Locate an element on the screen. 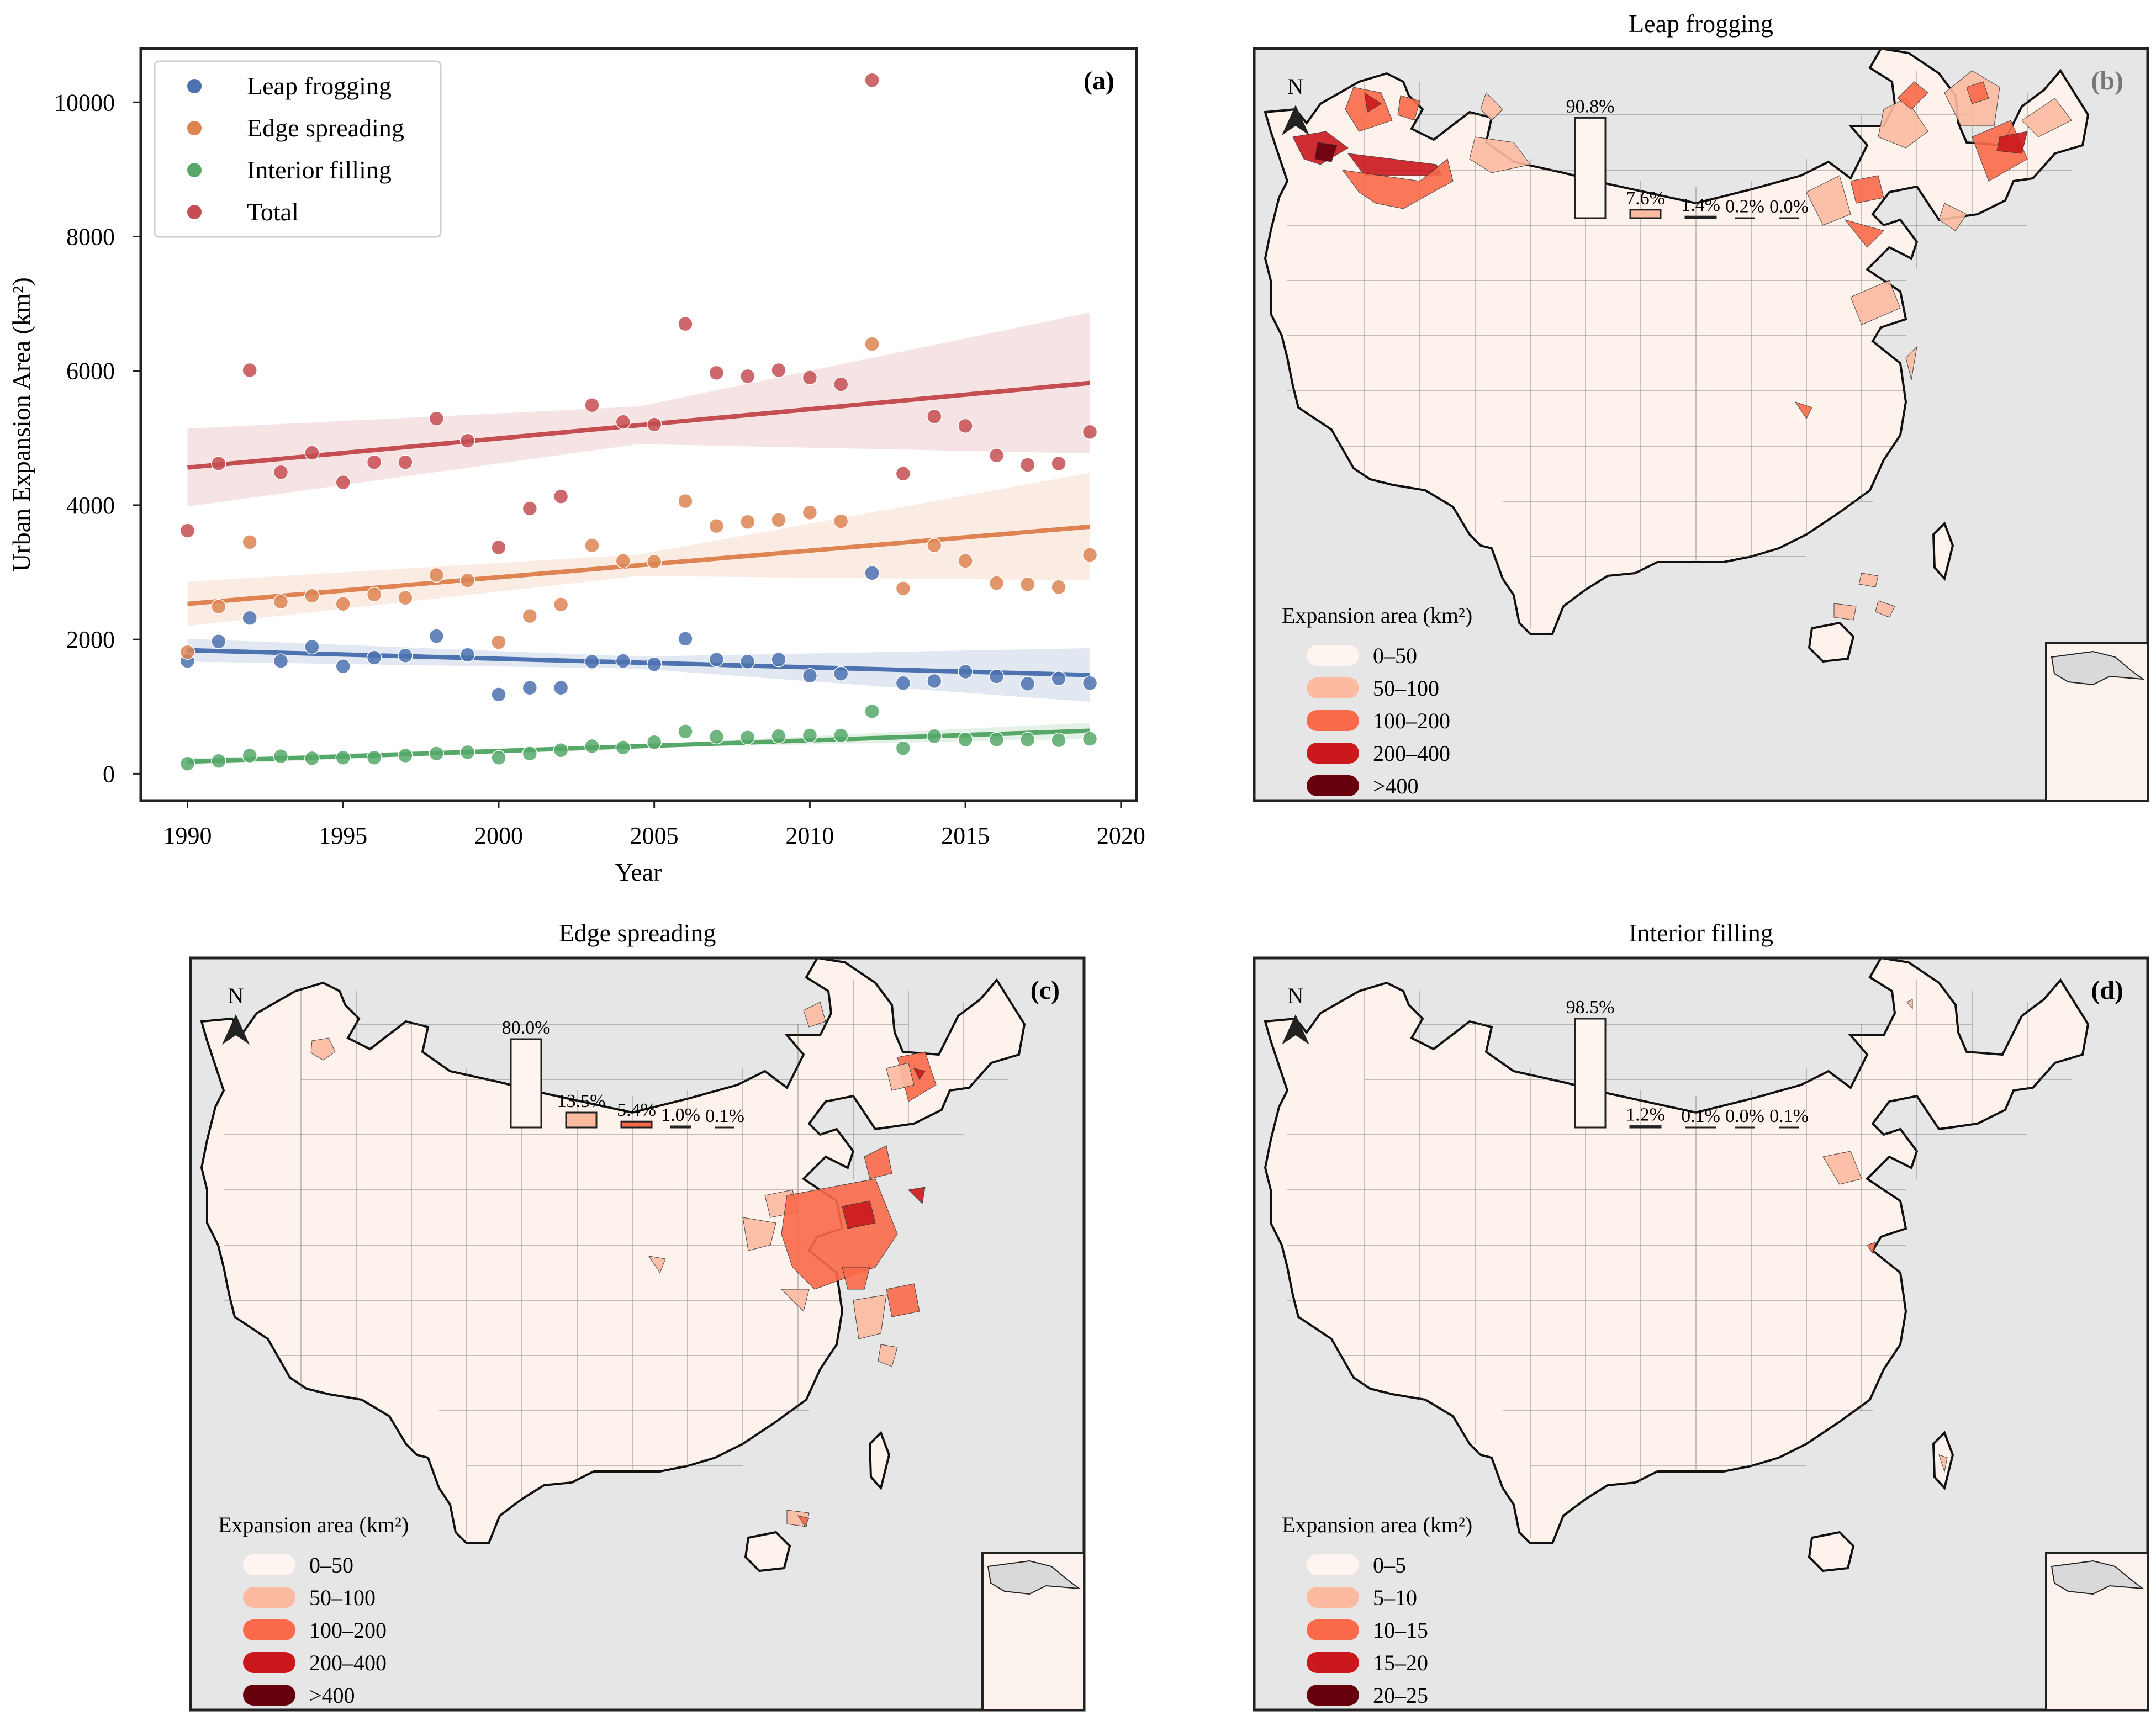 This screenshot has width=2156, height=1726. legend-label-edge: Edge spreading is located at coordinates (325, 128).